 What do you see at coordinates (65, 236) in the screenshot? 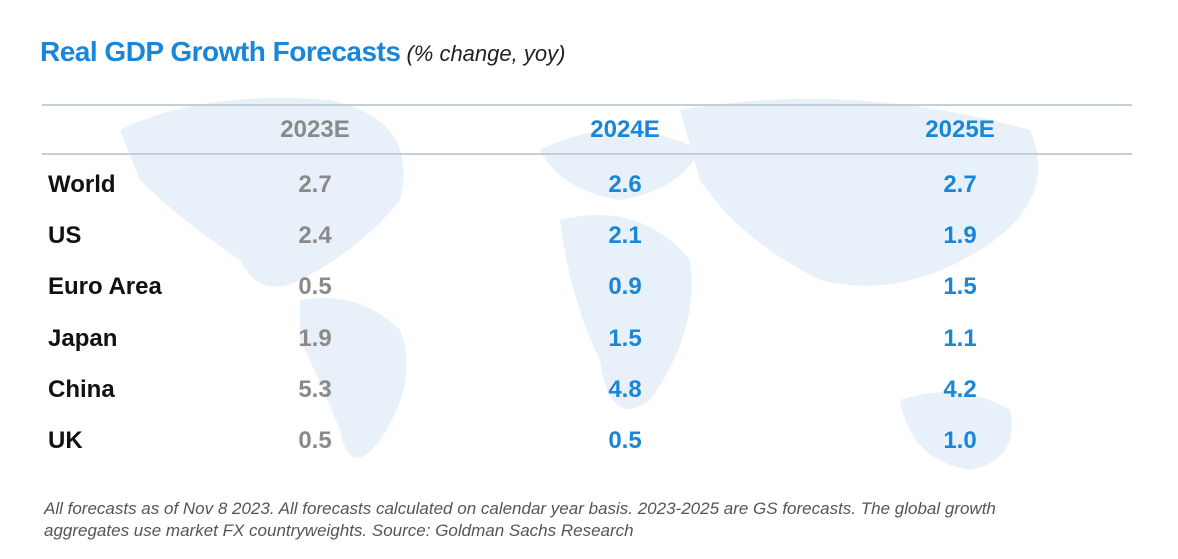
I see `row-label: US` at bounding box center [65, 236].